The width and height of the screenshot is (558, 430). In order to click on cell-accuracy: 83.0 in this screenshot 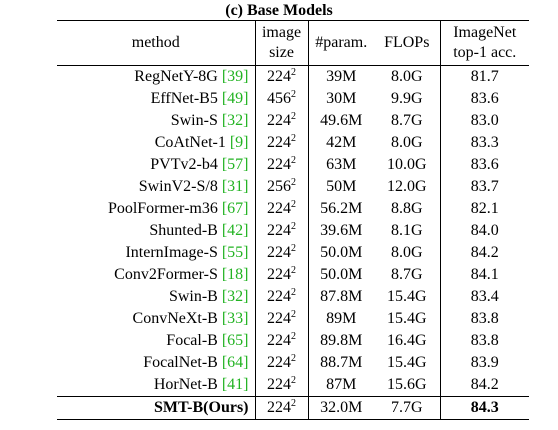, I will do `click(484, 120)`.